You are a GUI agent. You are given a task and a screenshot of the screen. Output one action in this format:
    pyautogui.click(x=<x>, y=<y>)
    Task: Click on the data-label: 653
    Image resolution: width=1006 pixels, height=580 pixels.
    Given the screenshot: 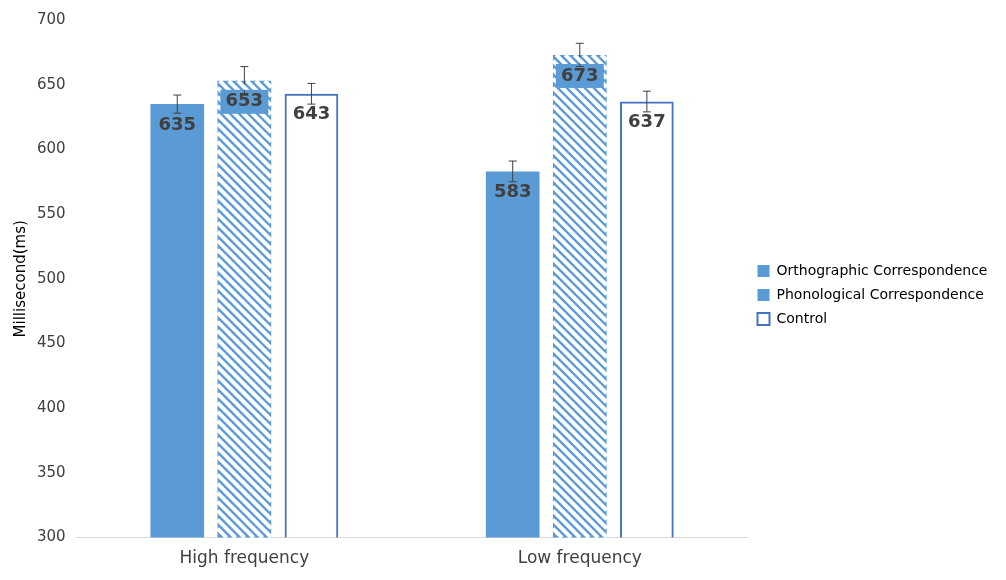 What is the action you would take?
    pyautogui.click(x=244, y=100)
    